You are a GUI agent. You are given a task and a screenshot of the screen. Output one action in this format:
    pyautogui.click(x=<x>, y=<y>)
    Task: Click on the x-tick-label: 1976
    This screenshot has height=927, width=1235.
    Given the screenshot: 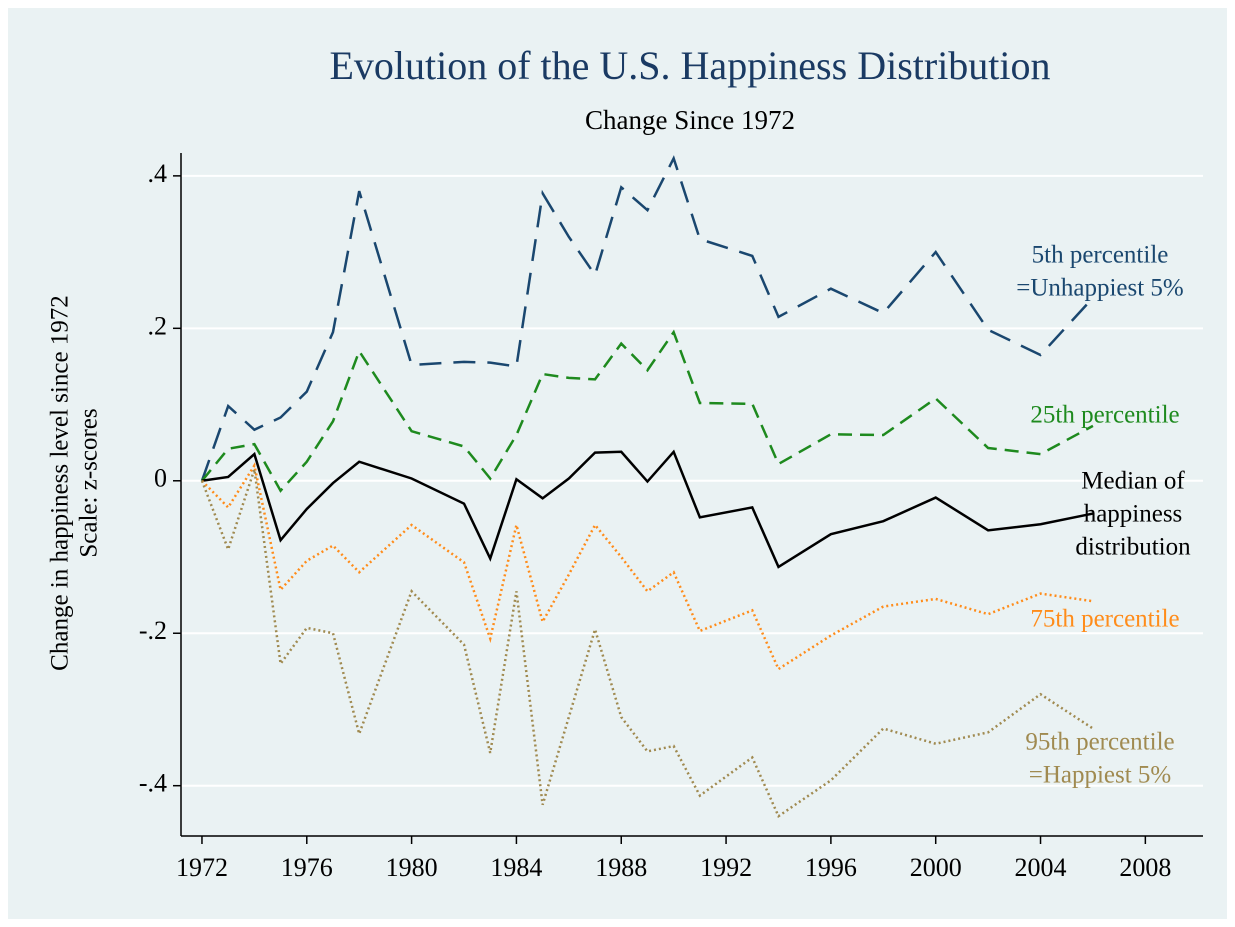 What is the action you would take?
    pyautogui.click(x=307, y=867)
    